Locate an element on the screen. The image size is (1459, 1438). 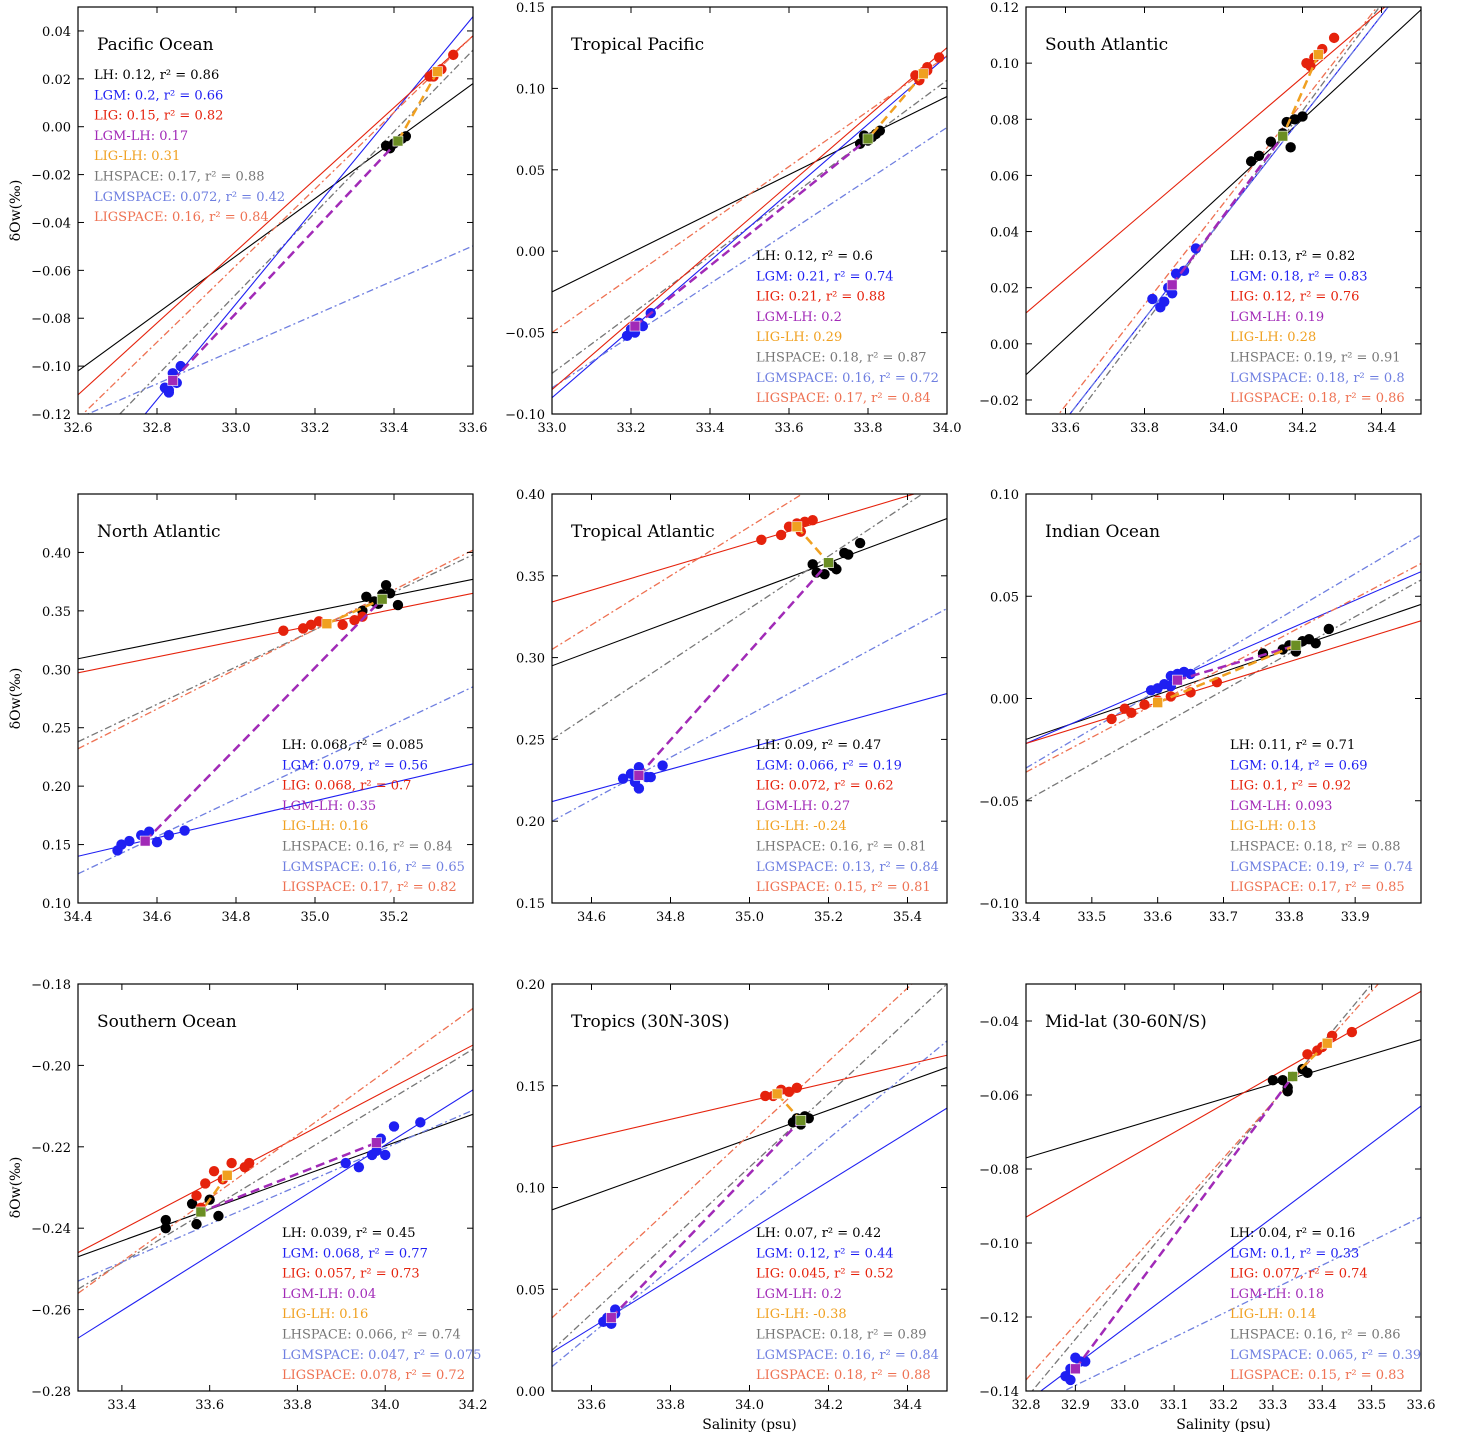
stat-lig: LIG: 0.045, r² = 0.52 is located at coordinates (825, 1274).